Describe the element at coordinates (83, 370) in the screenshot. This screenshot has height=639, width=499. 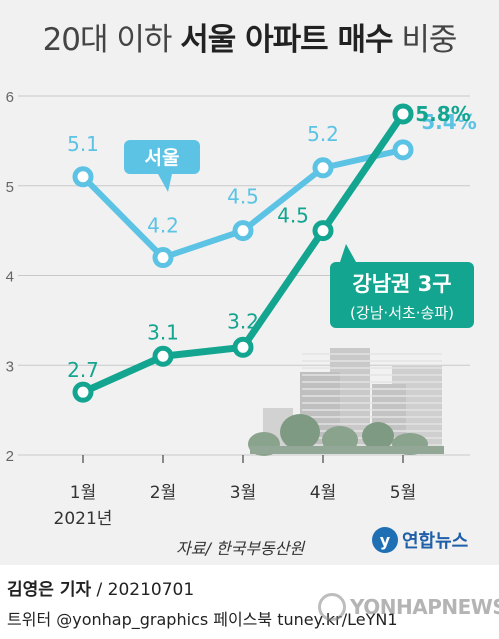
I see `data-label: 2.7` at that location.